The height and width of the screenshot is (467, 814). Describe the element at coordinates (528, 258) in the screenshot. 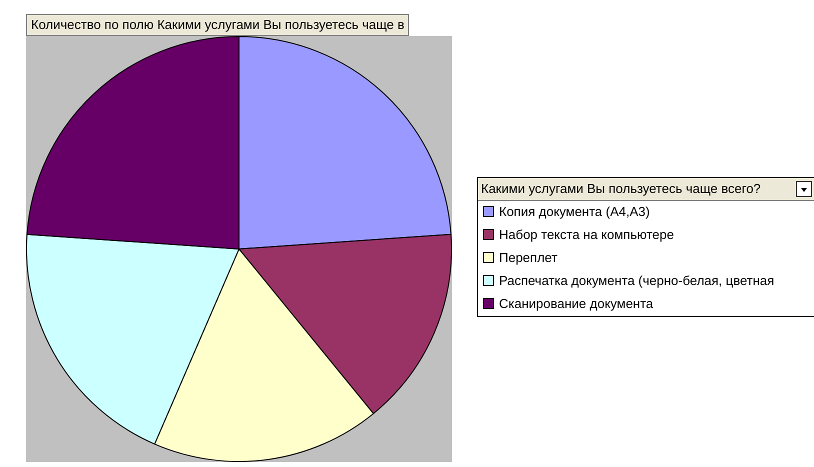

I see `legend-label: Переплет` at that location.